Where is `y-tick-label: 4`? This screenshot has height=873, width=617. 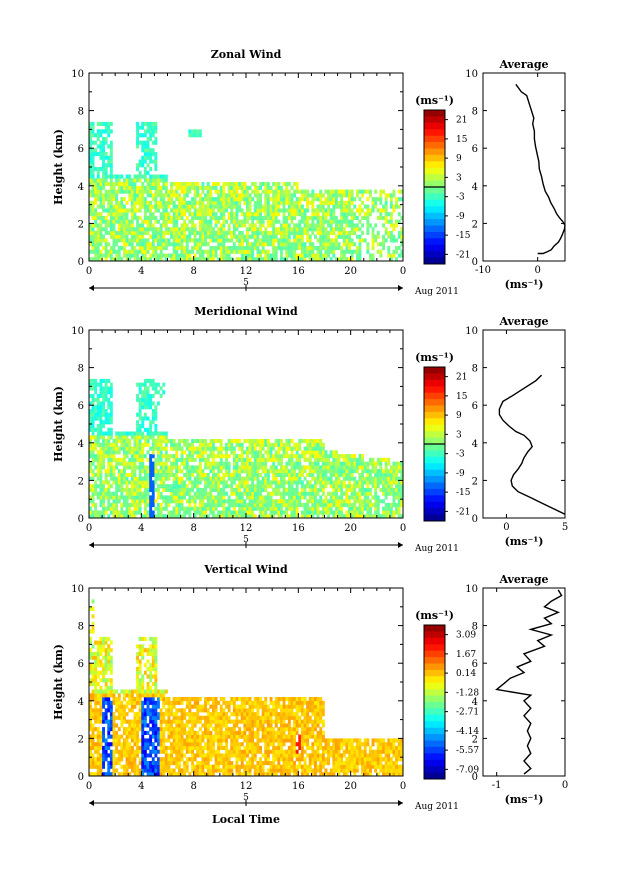 y-tick-label: 4 is located at coordinates (81, 187).